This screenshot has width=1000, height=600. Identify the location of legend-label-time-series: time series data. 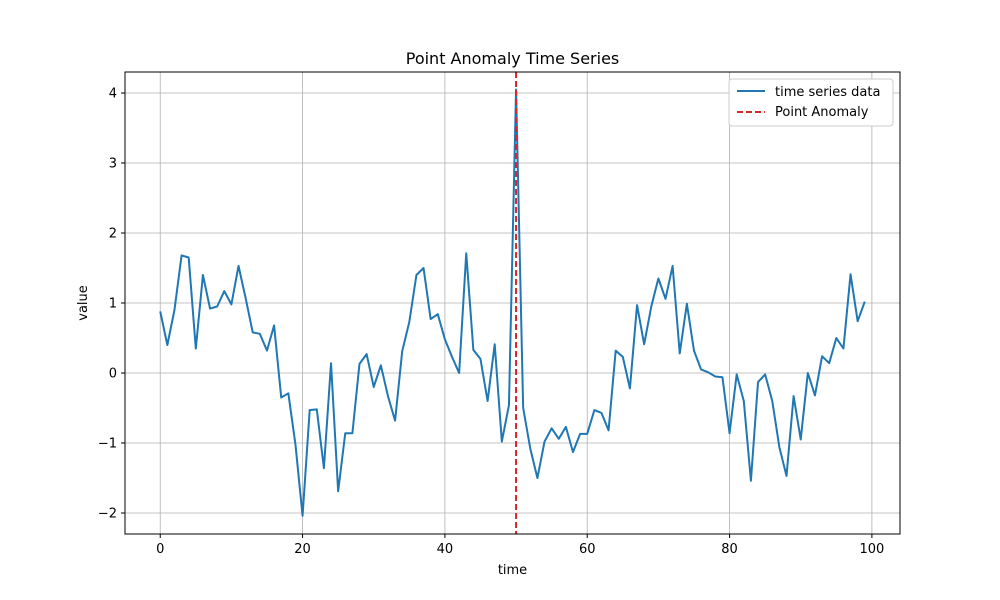
(827, 92).